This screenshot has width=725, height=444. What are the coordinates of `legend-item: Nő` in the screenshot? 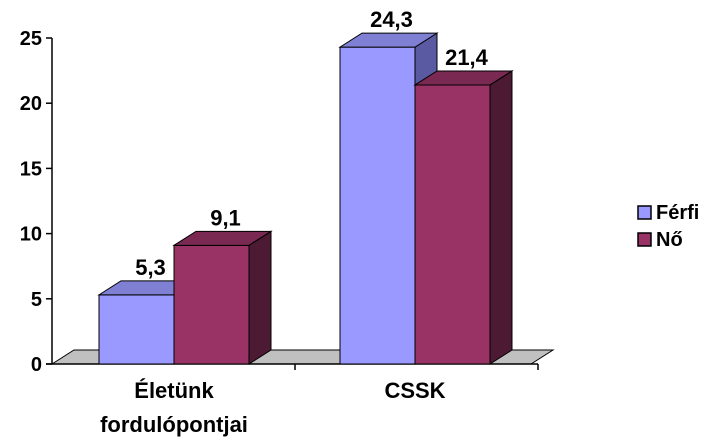 It's located at (660, 240).